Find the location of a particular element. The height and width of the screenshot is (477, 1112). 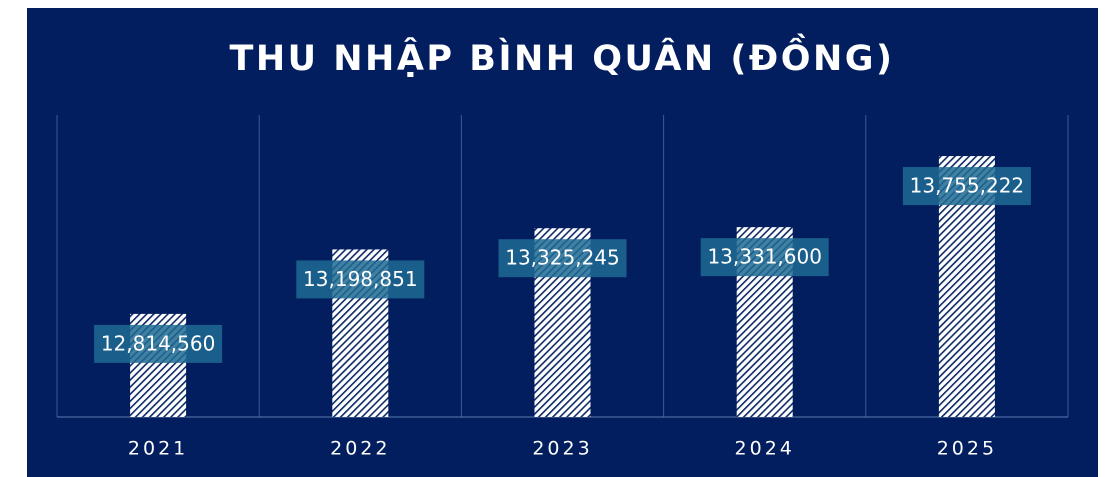

x-tick-label: 2022 is located at coordinates (360, 449).